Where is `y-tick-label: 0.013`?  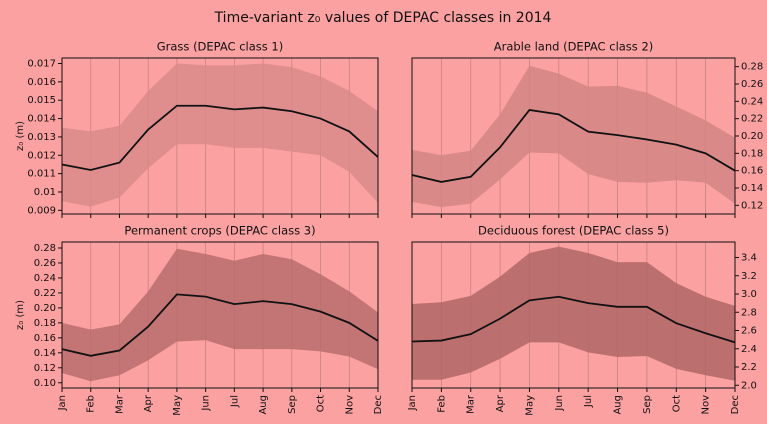 y-tick-label: 0.013 is located at coordinates (41, 137).